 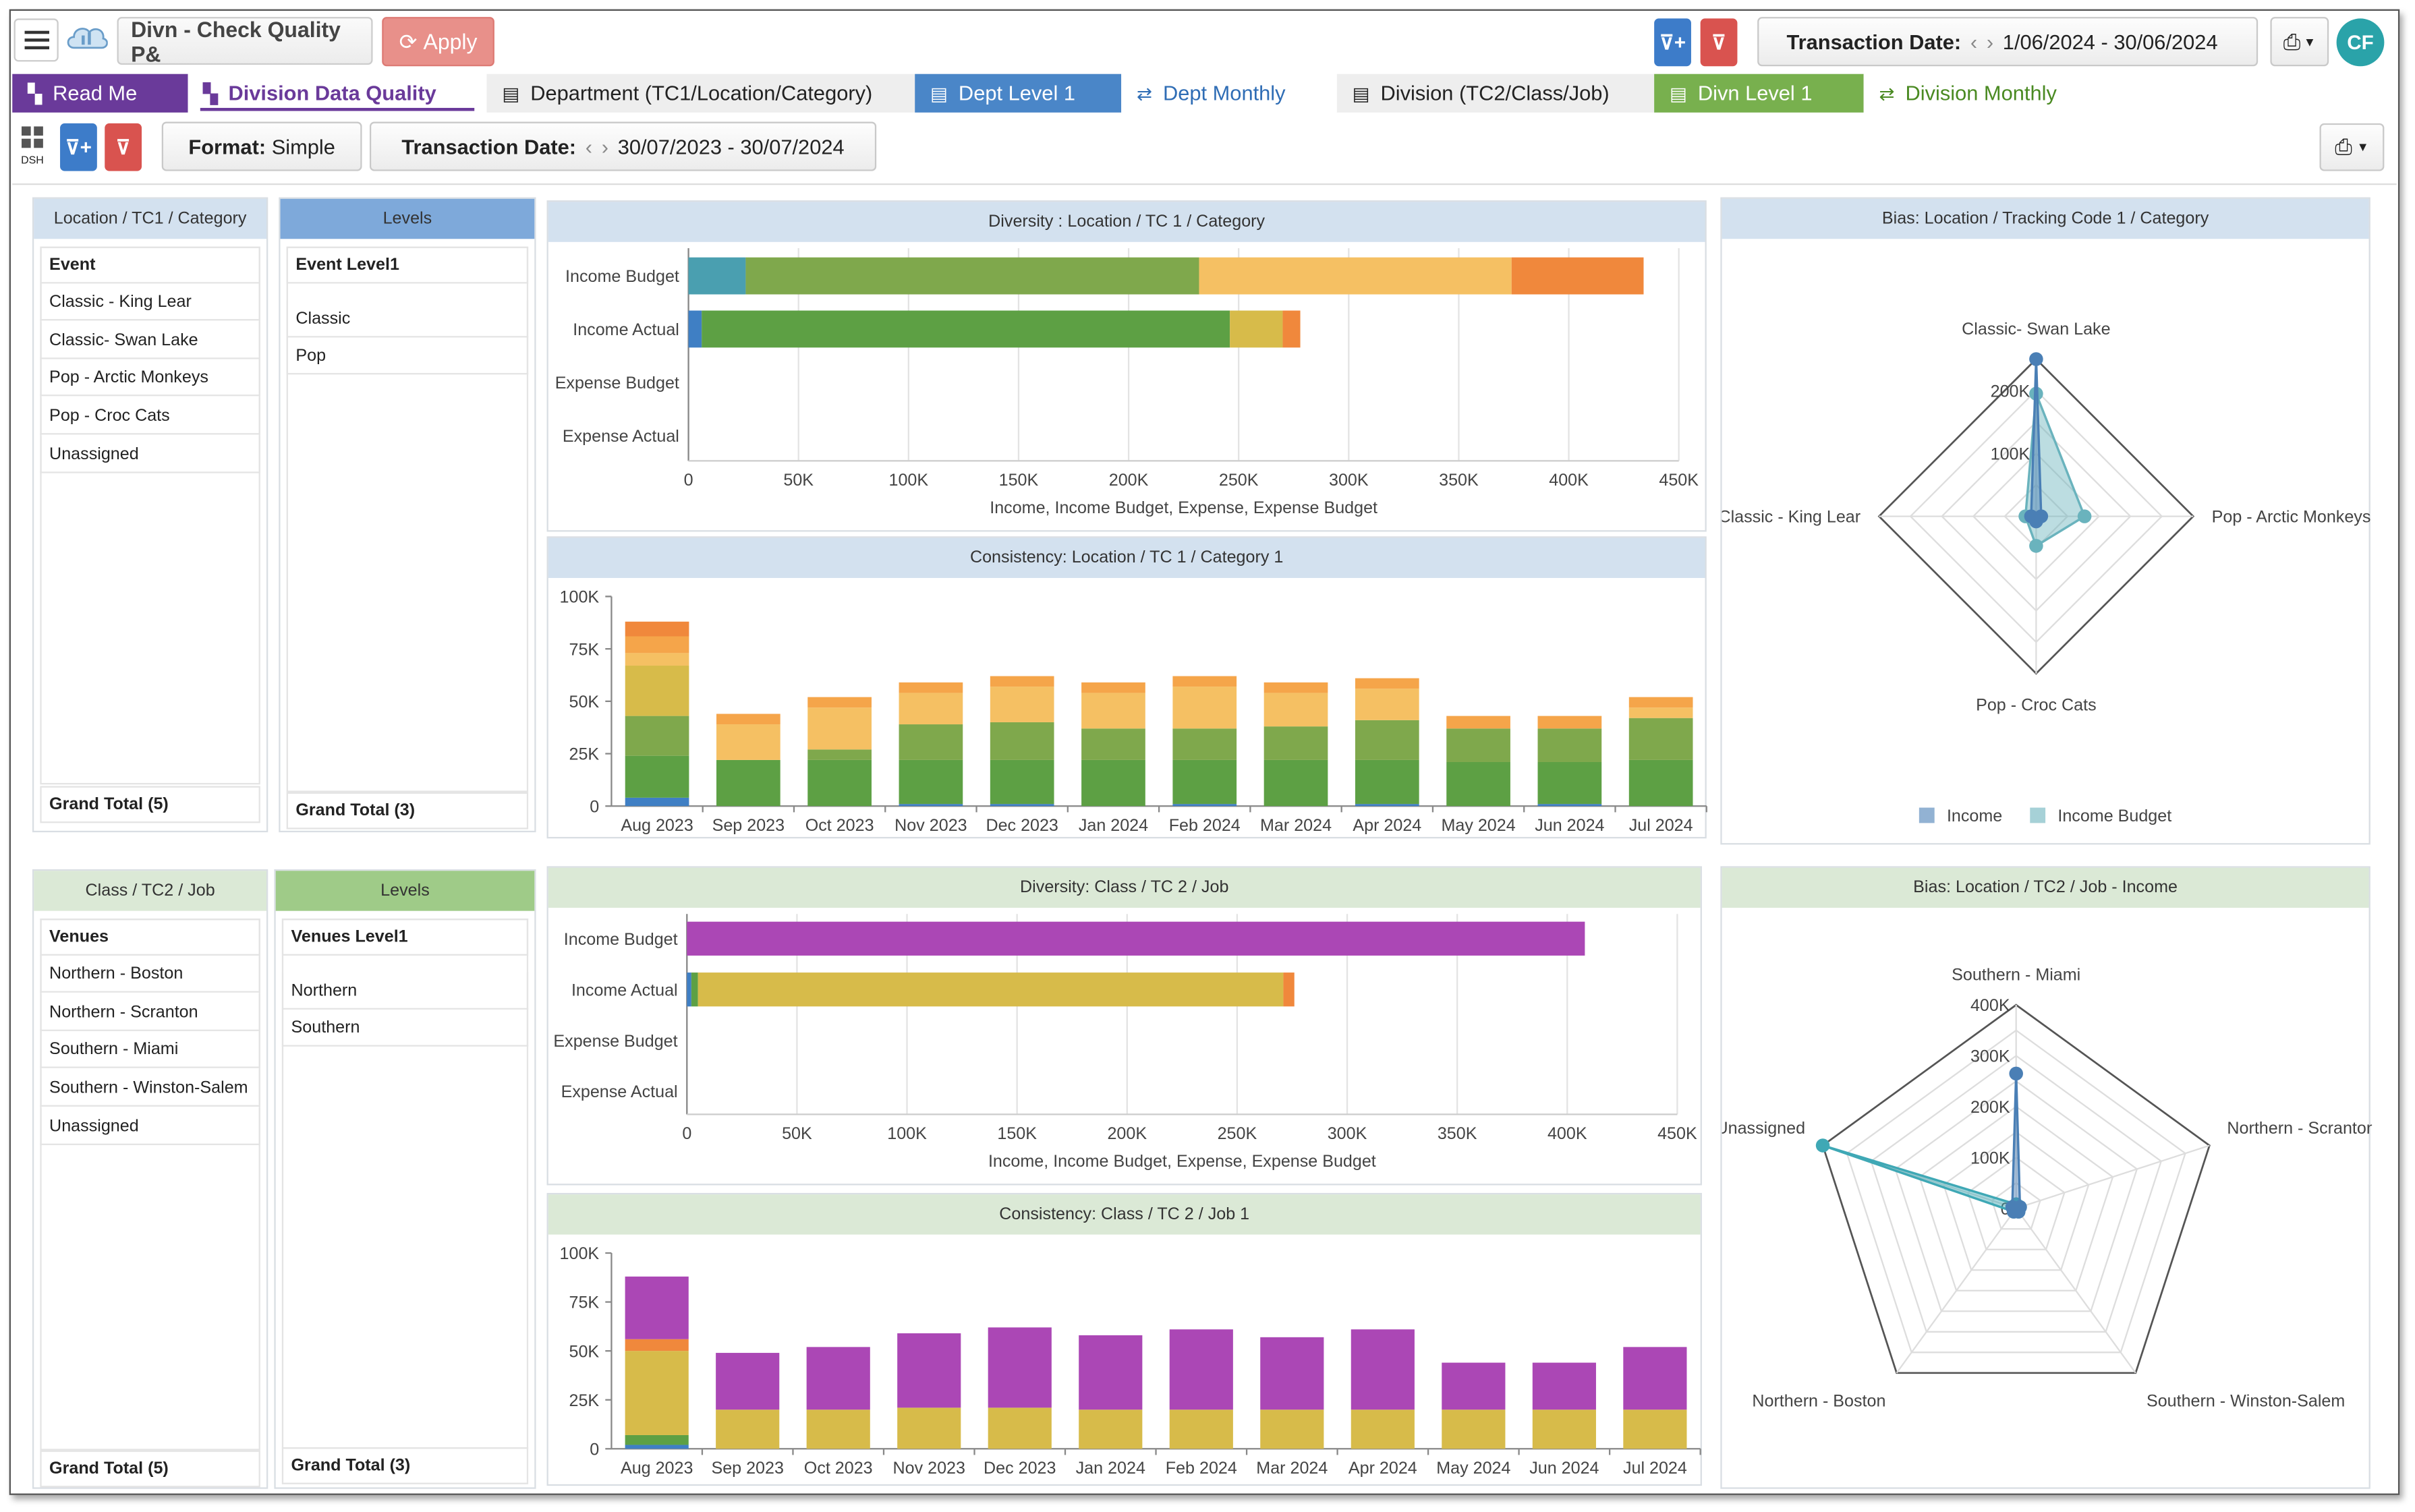 What do you see at coordinates (36, 40) in the screenshot?
I see `hamburger-menu-button` at bounding box center [36, 40].